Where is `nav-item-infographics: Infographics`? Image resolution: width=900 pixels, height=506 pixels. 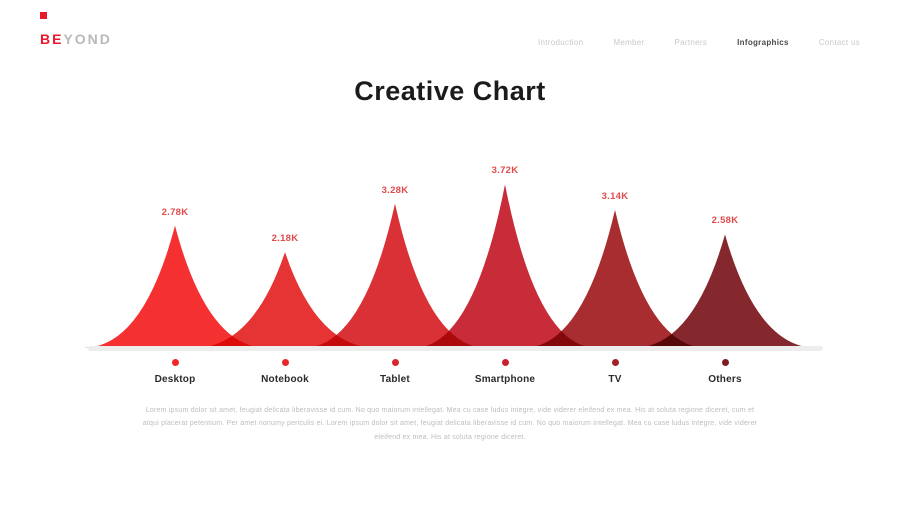
nav-item-infographics: Infographics is located at coordinates (763, 42).